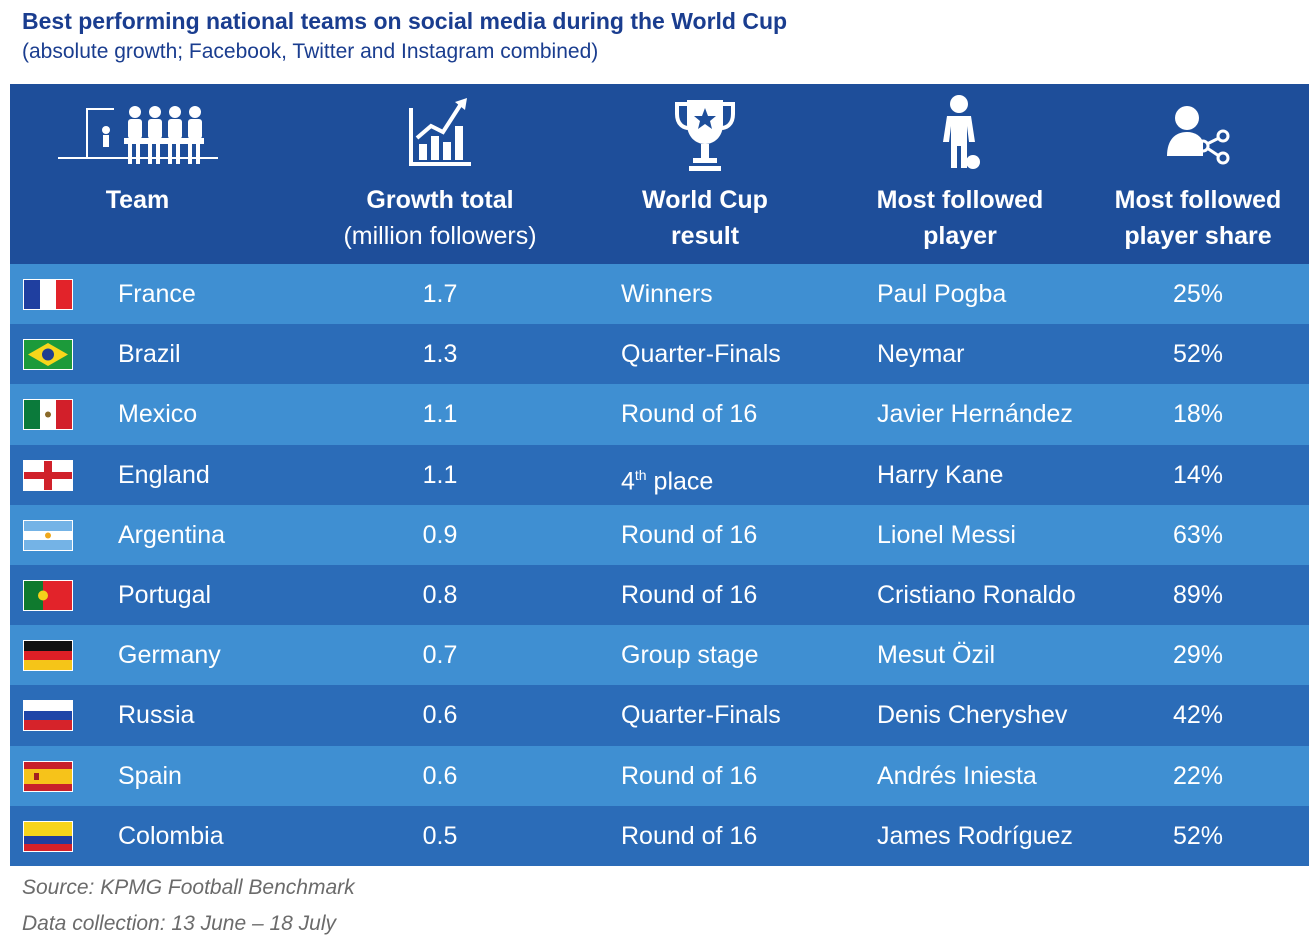 The height and width of the screenshot is (946, 1316). I want to click on source-note: Source: KPMG Football Benchmark, so click(188, 887).